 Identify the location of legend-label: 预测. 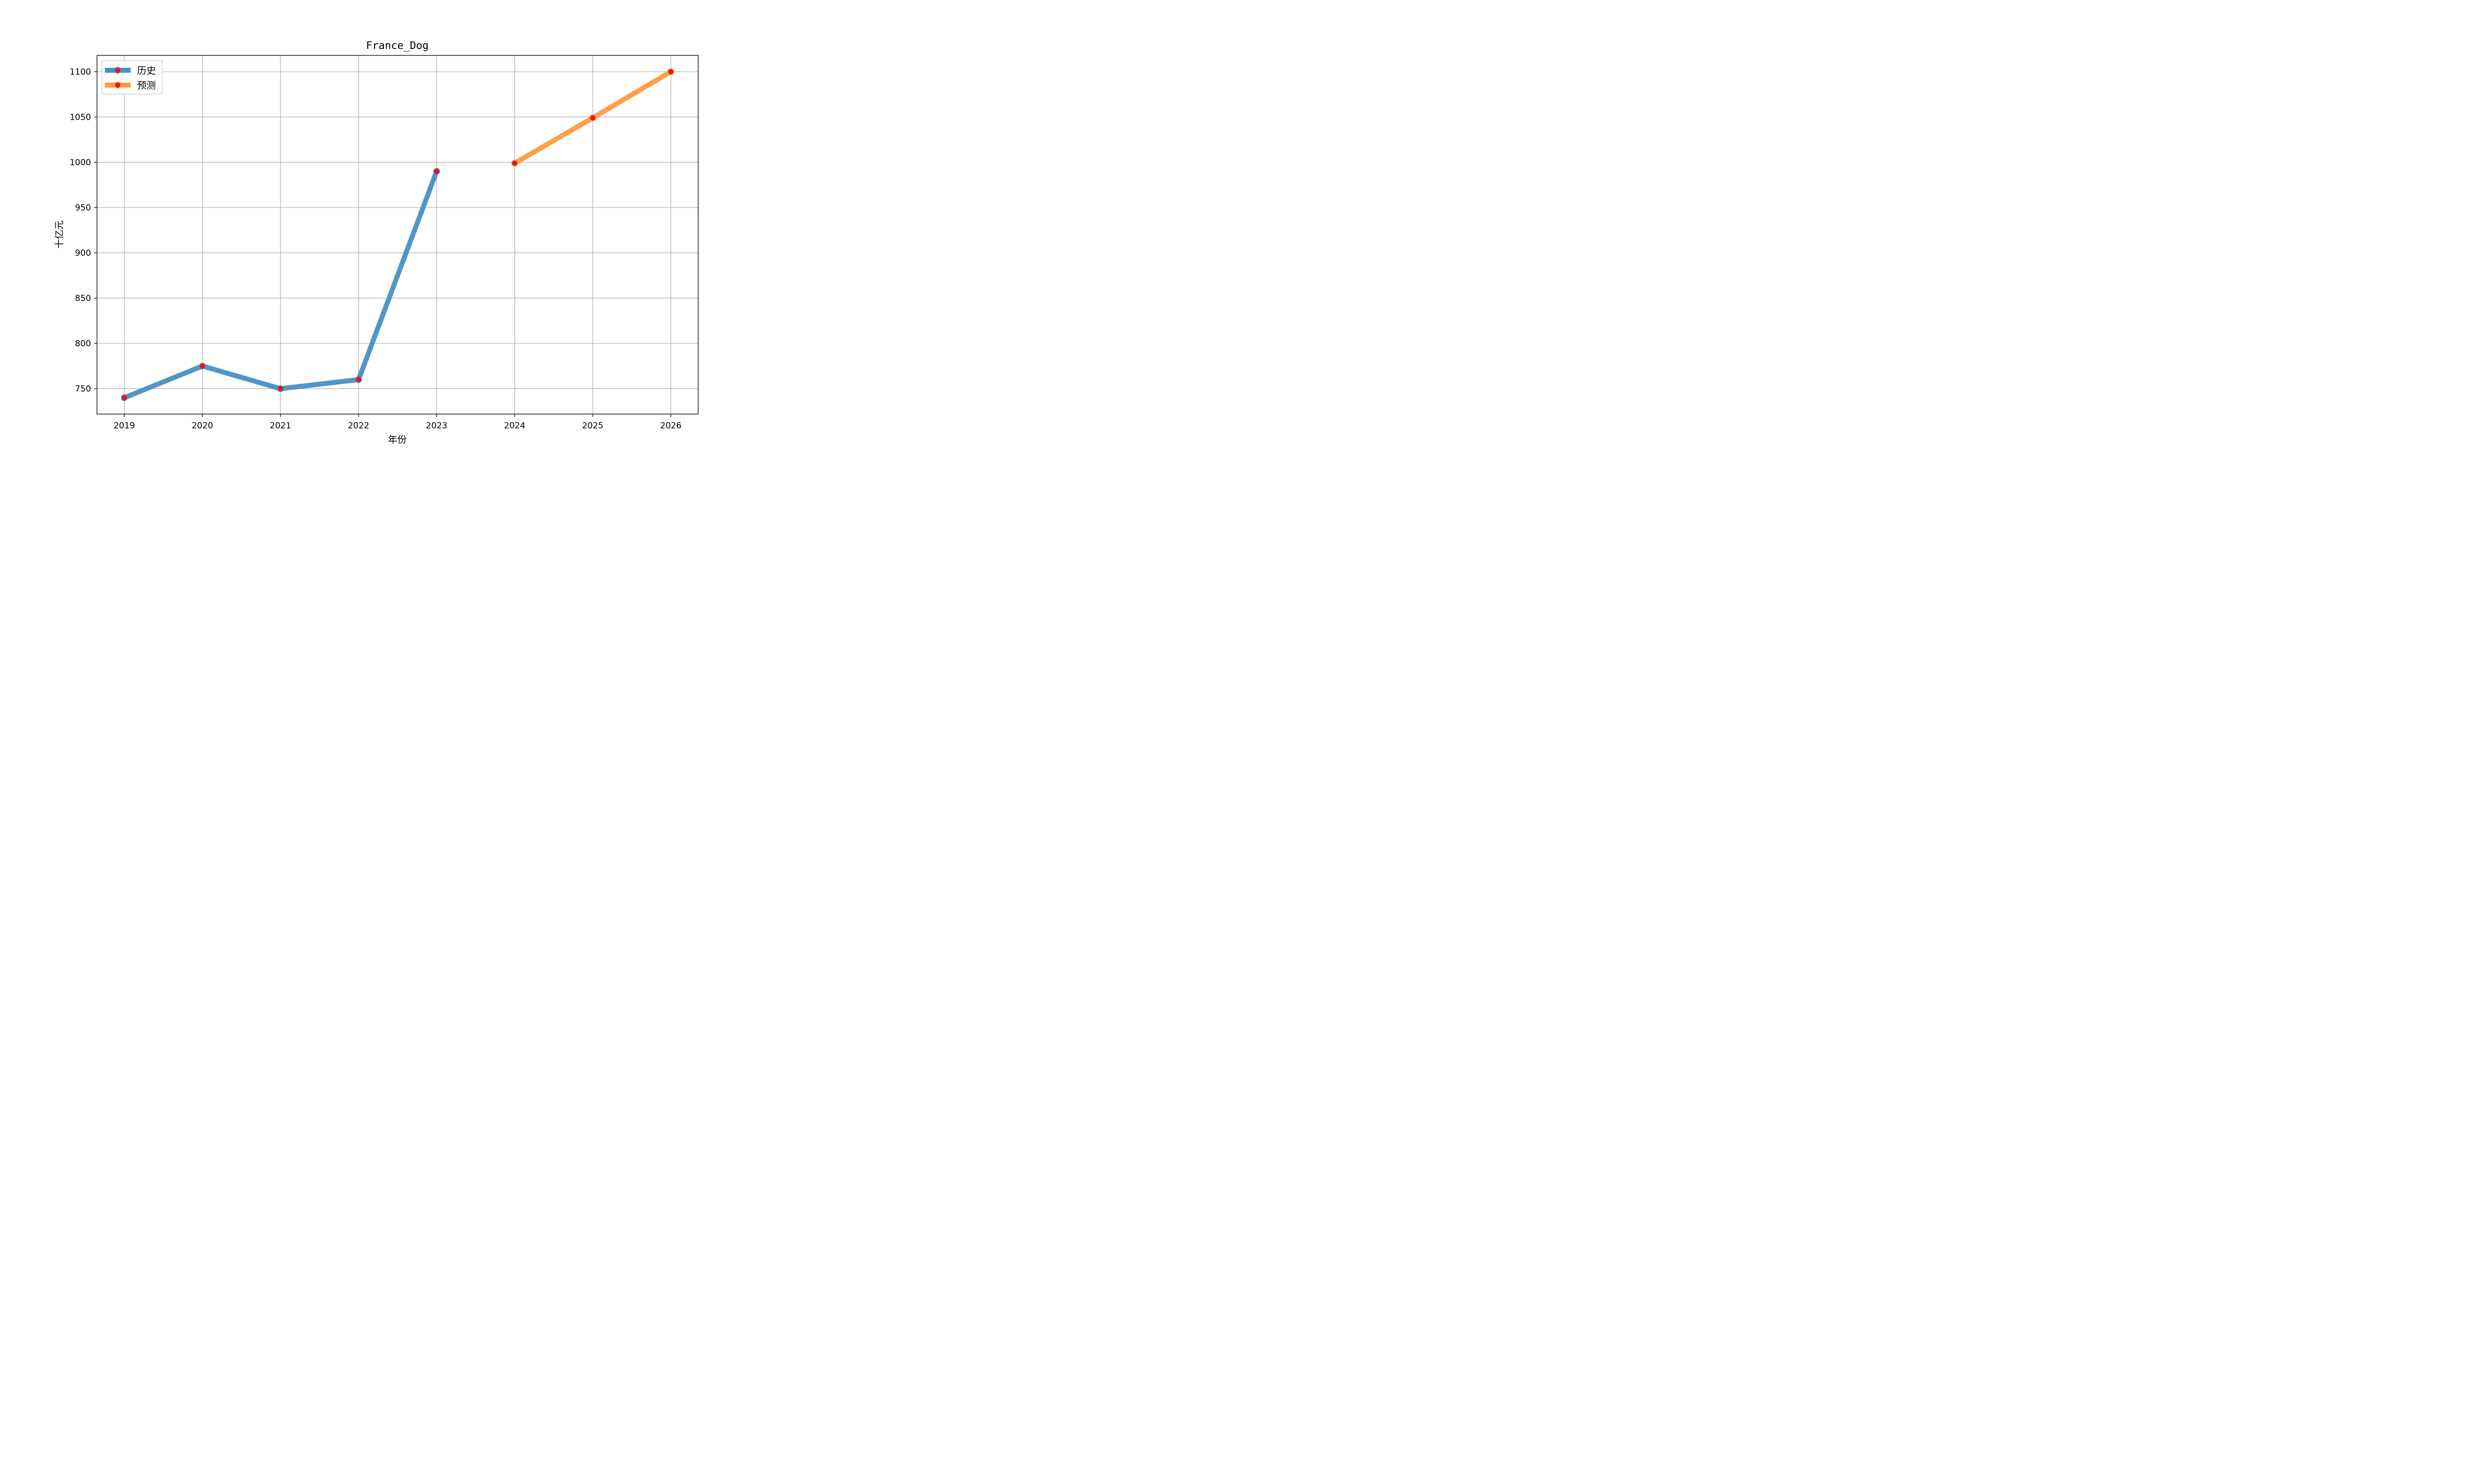
(147, 85).